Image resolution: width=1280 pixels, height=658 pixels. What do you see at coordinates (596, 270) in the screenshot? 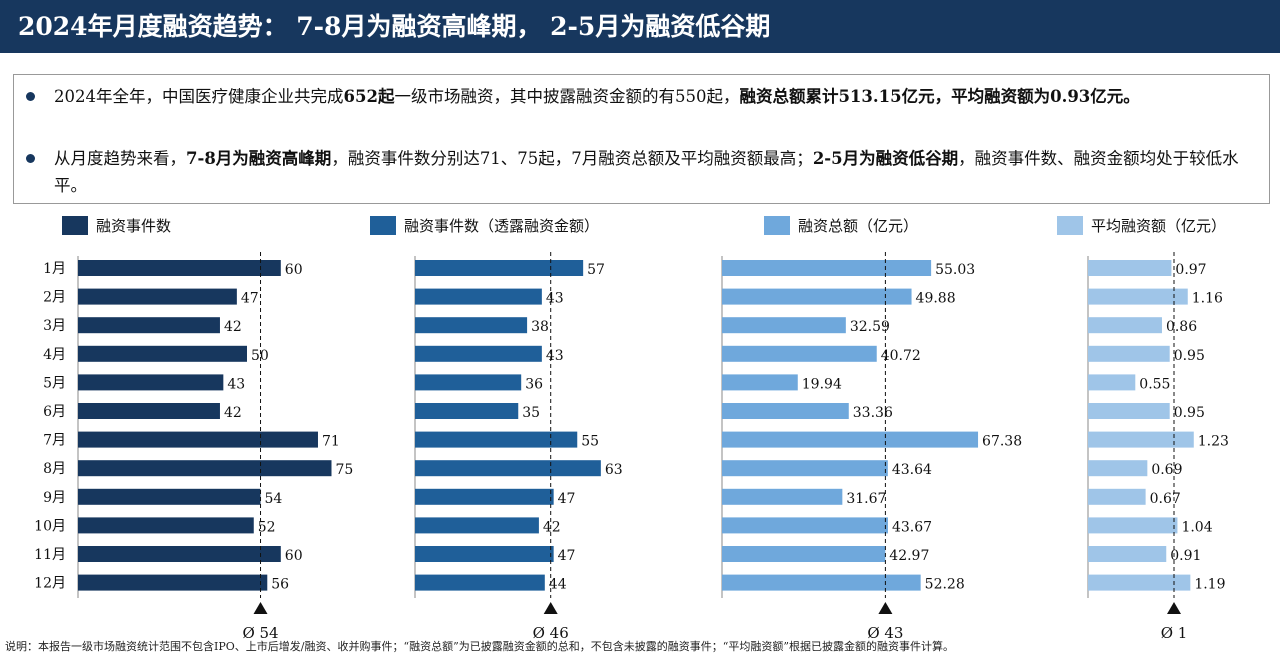
I see `bar-value-label: 57` at bounding box center [596, 270].